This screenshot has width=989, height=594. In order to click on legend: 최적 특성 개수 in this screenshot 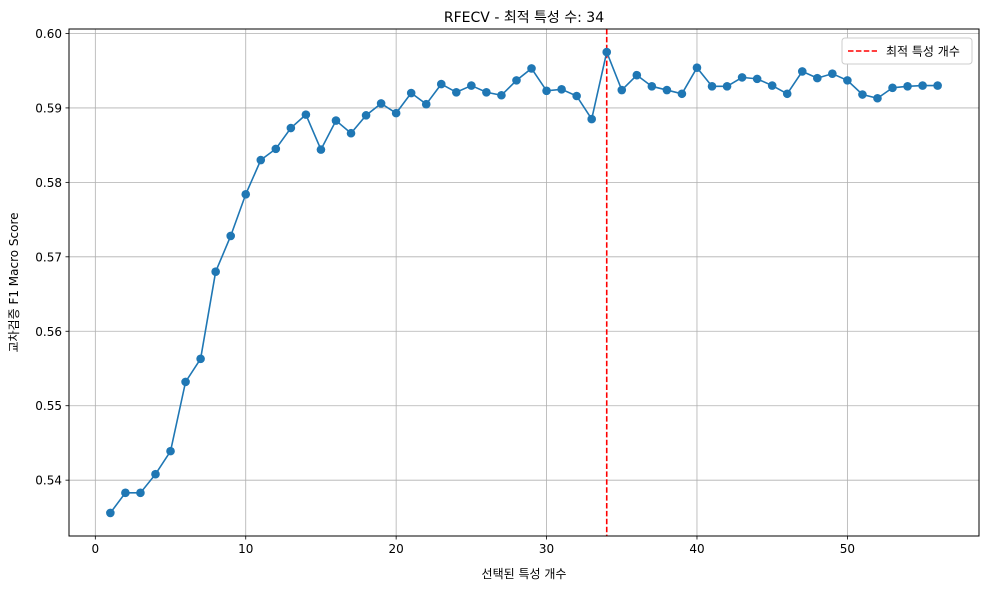, I will do `click(907, 51)`.